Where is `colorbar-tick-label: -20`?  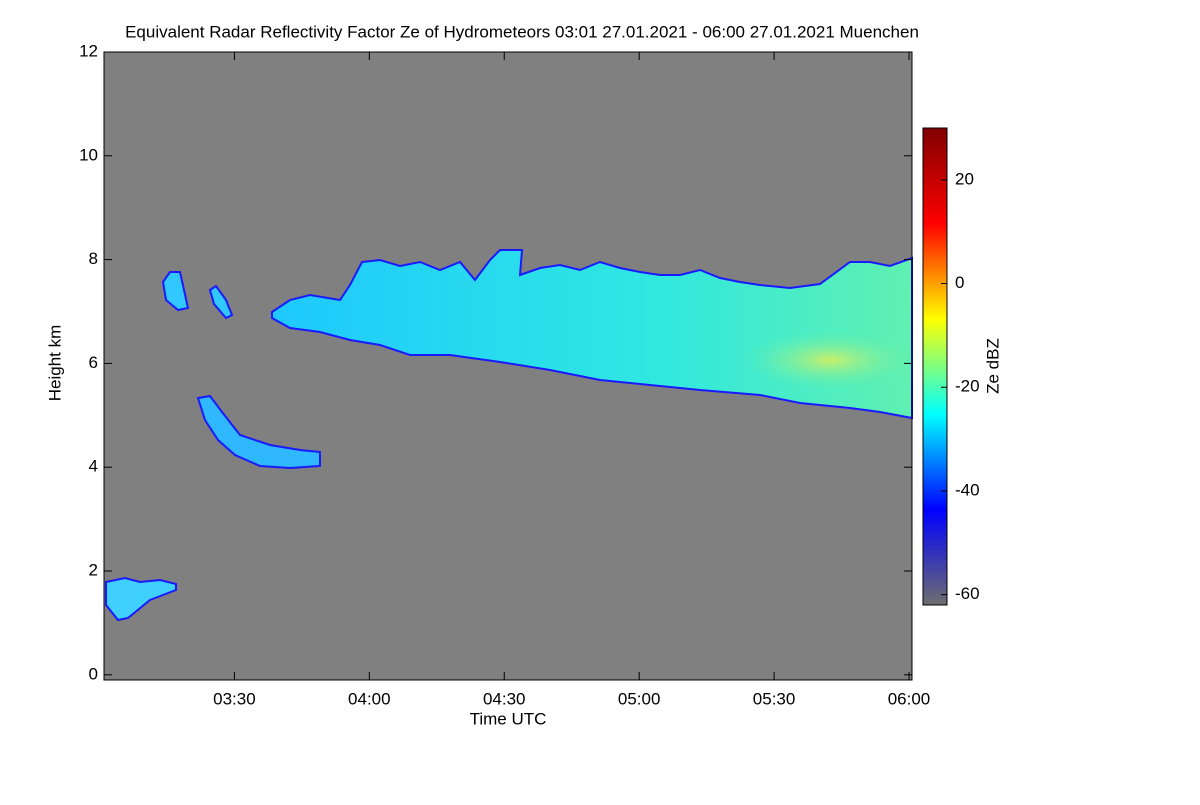 colorbar-tick-label: -20 is located at coordinates (967, 386).